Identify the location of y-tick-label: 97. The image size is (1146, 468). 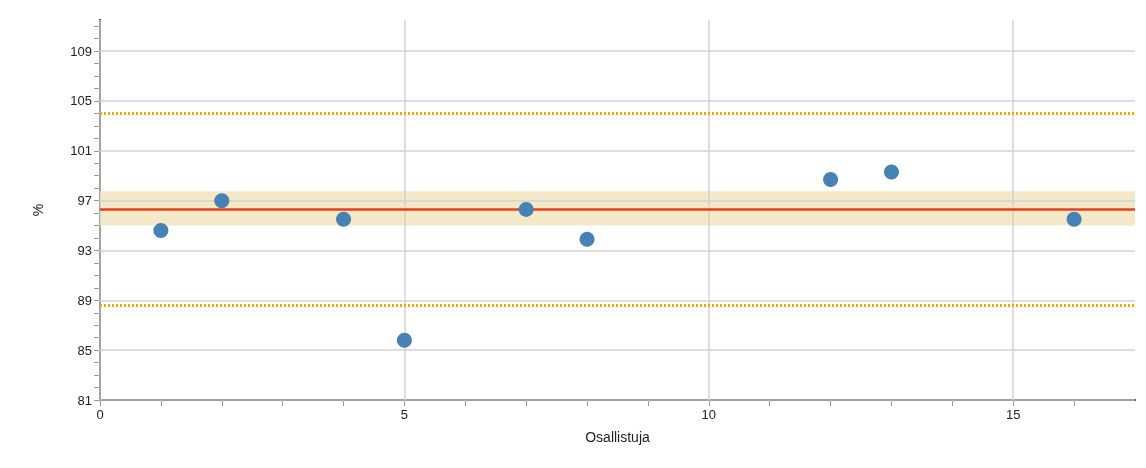
(84, 201).